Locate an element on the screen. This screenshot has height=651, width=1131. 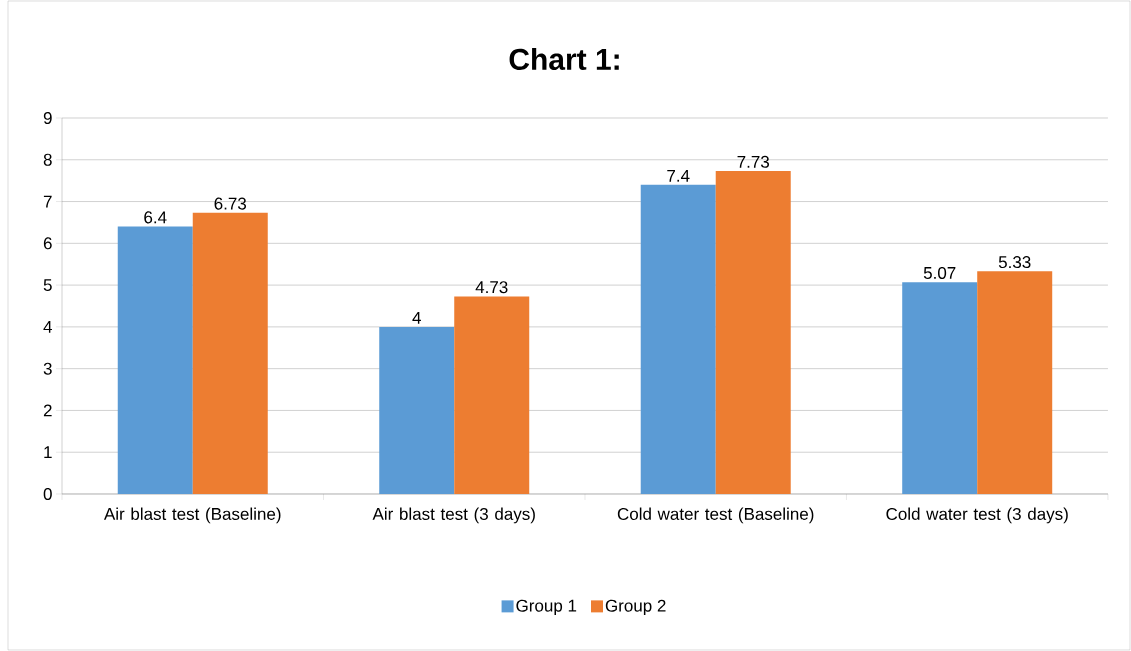
y-tick-label: 3 is located at coordinates (47, 368).